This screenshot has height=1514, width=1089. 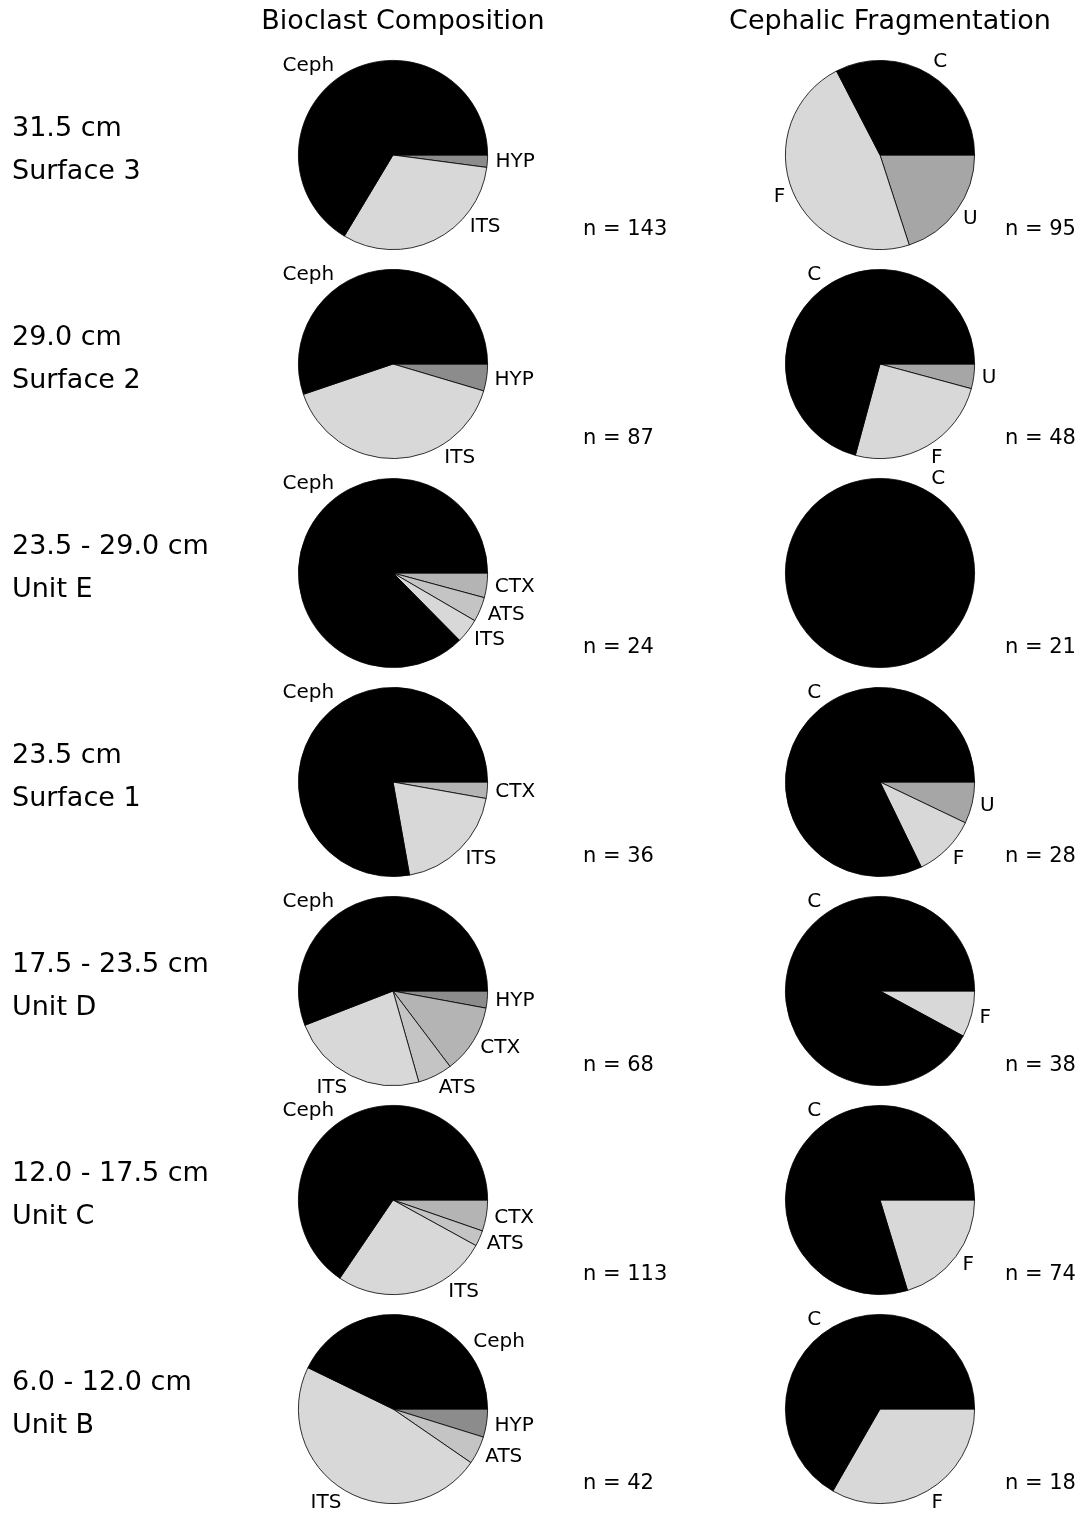 I want to click on text: n = 95, so click(x=1040, y=228).